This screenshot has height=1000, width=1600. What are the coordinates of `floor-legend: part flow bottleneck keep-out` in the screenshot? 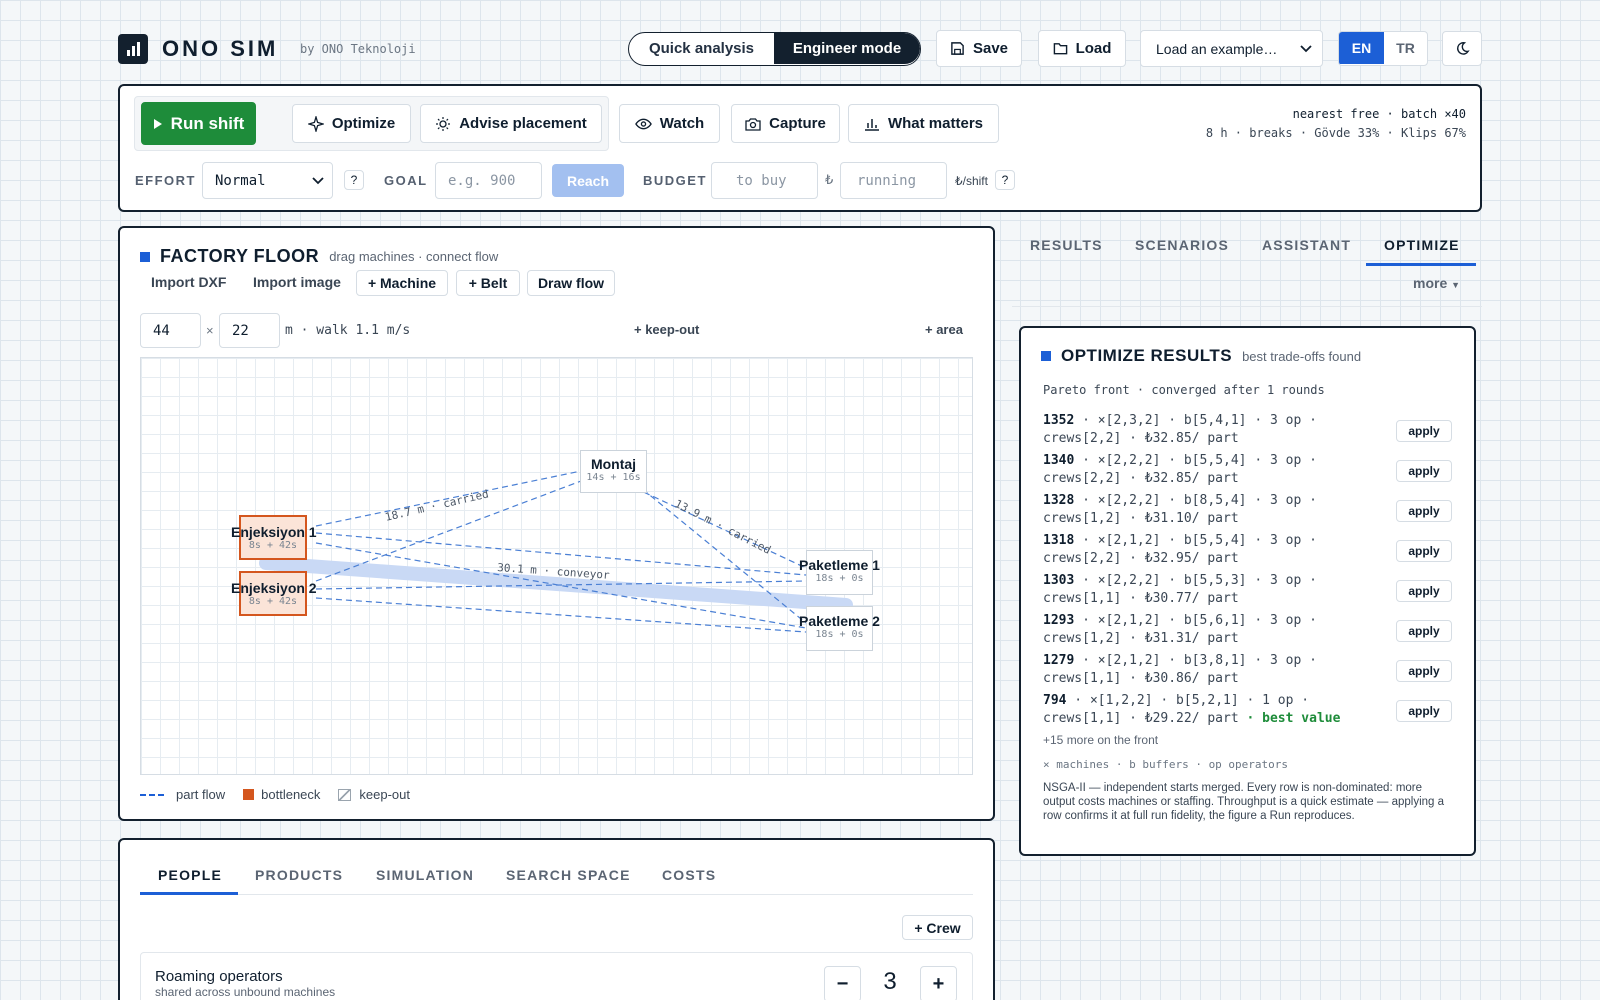 It's located at (275, 794).